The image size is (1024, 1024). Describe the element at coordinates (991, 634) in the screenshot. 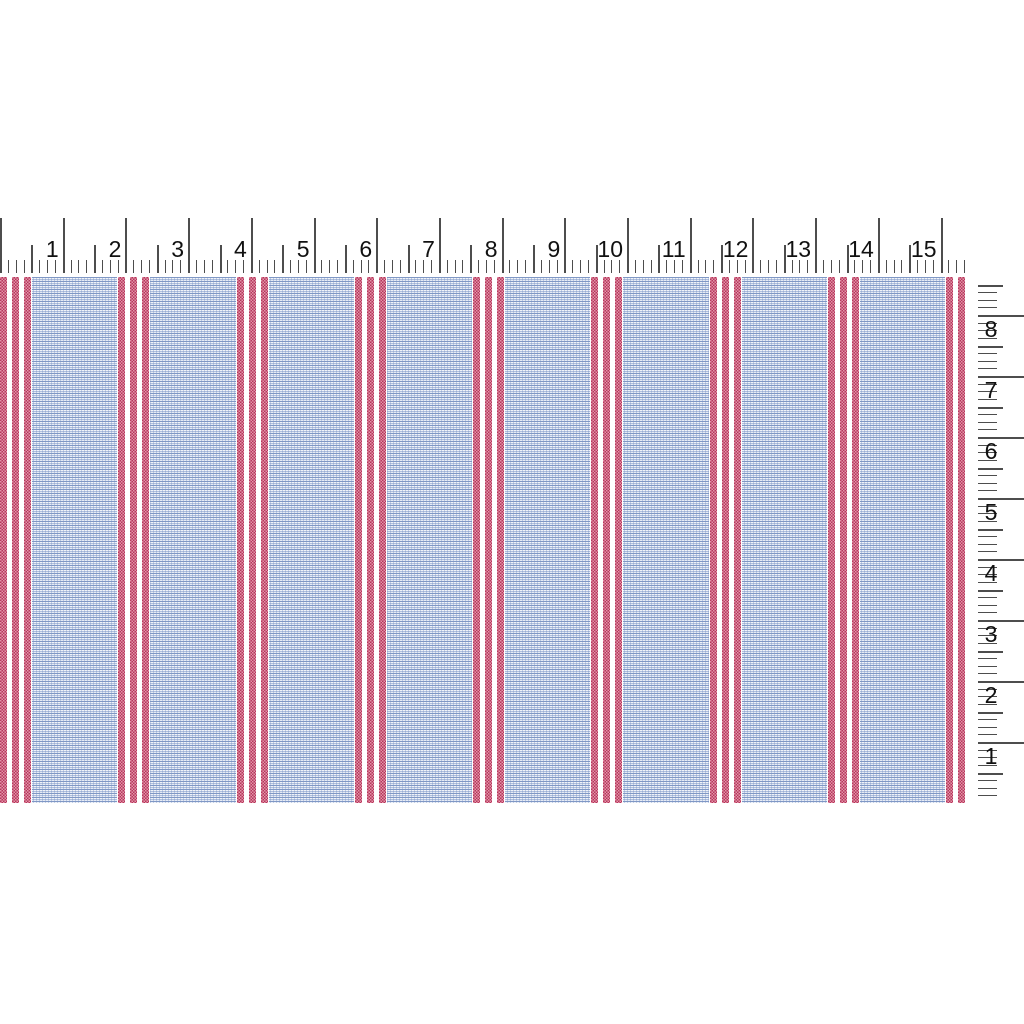

I see `ruler-number: 3` at that location.